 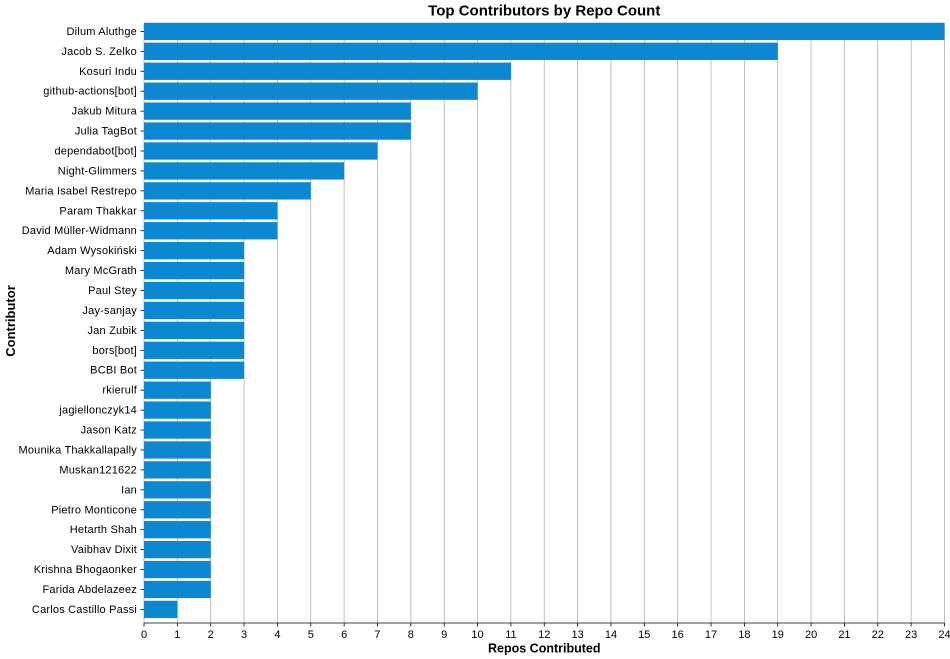 What do you see at coordinates (109, 311) in the screenshot?
I see `svg-text: Jay-sanjay` at bounding box center [109, 311].